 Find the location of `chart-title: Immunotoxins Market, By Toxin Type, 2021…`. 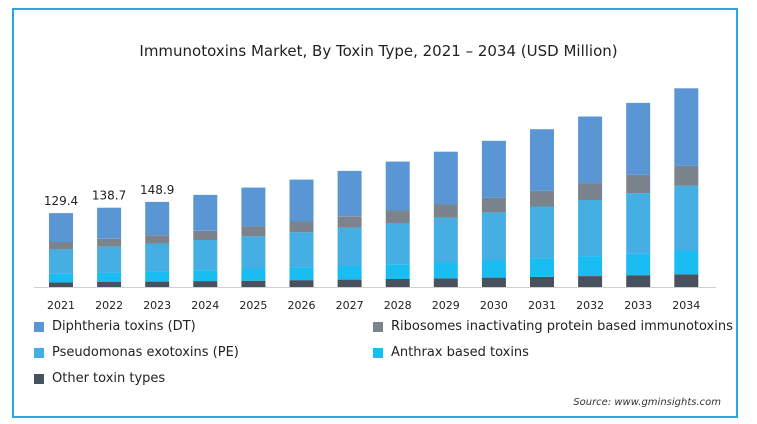

chart-title: Immunotoxins Market, By Toxin Type, 2021… is located at coordinates (378, 51).